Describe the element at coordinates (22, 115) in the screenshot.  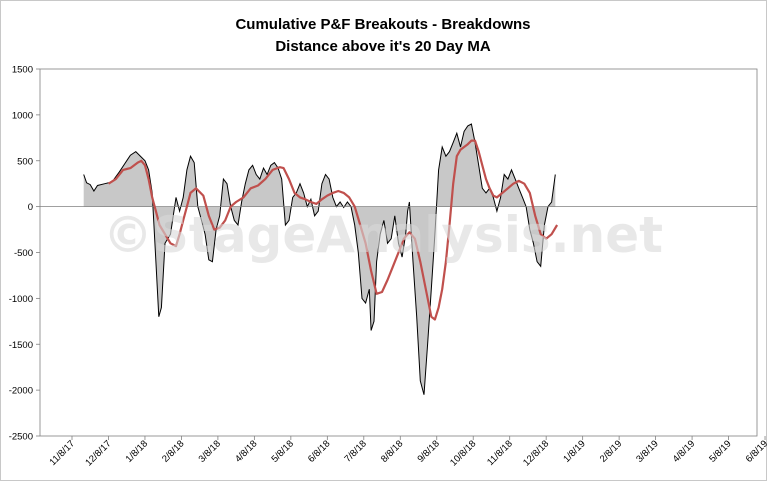
I see `y-tick-label: 1000` at that location.